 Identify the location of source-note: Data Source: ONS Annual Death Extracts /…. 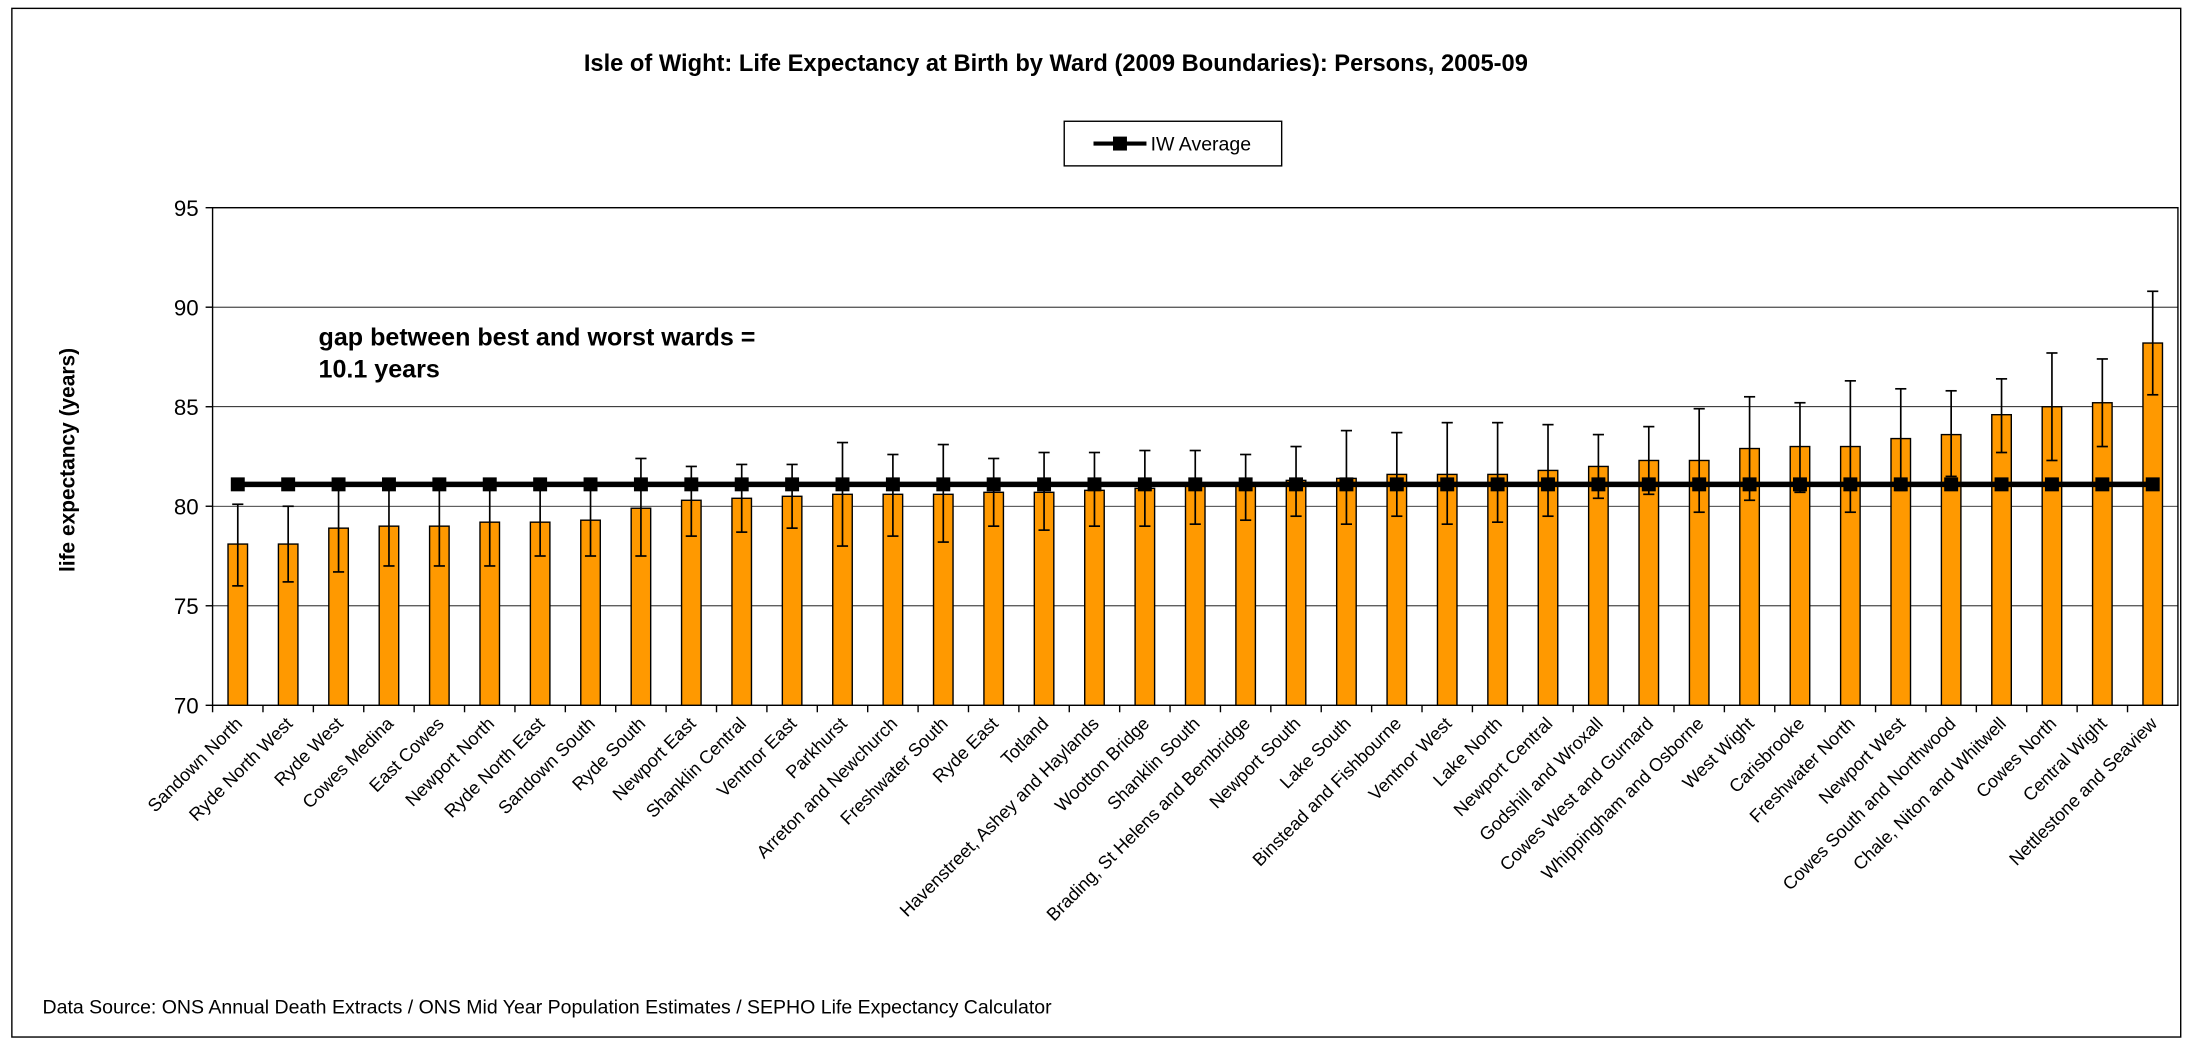
(548, 1007).